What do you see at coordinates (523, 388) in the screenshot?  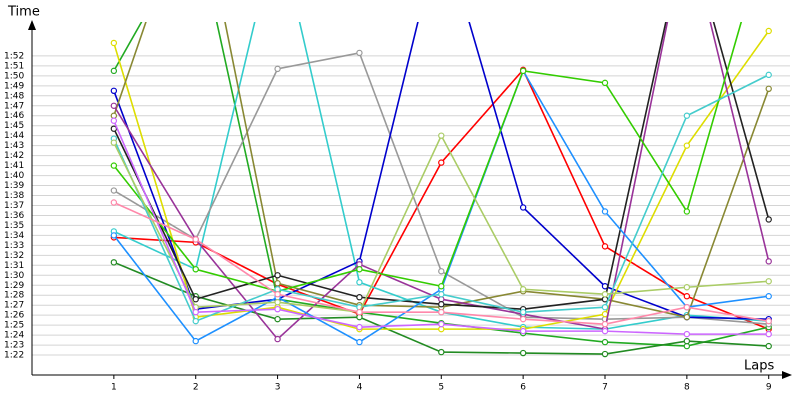 I see `x-tick-label: 6` at bounding box center [523, 388].